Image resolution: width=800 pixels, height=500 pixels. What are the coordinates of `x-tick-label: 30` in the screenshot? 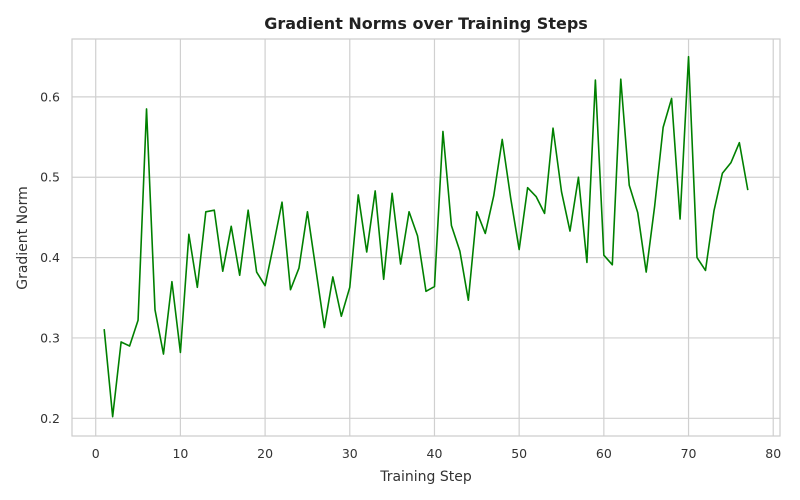 It's located at (350, 453).